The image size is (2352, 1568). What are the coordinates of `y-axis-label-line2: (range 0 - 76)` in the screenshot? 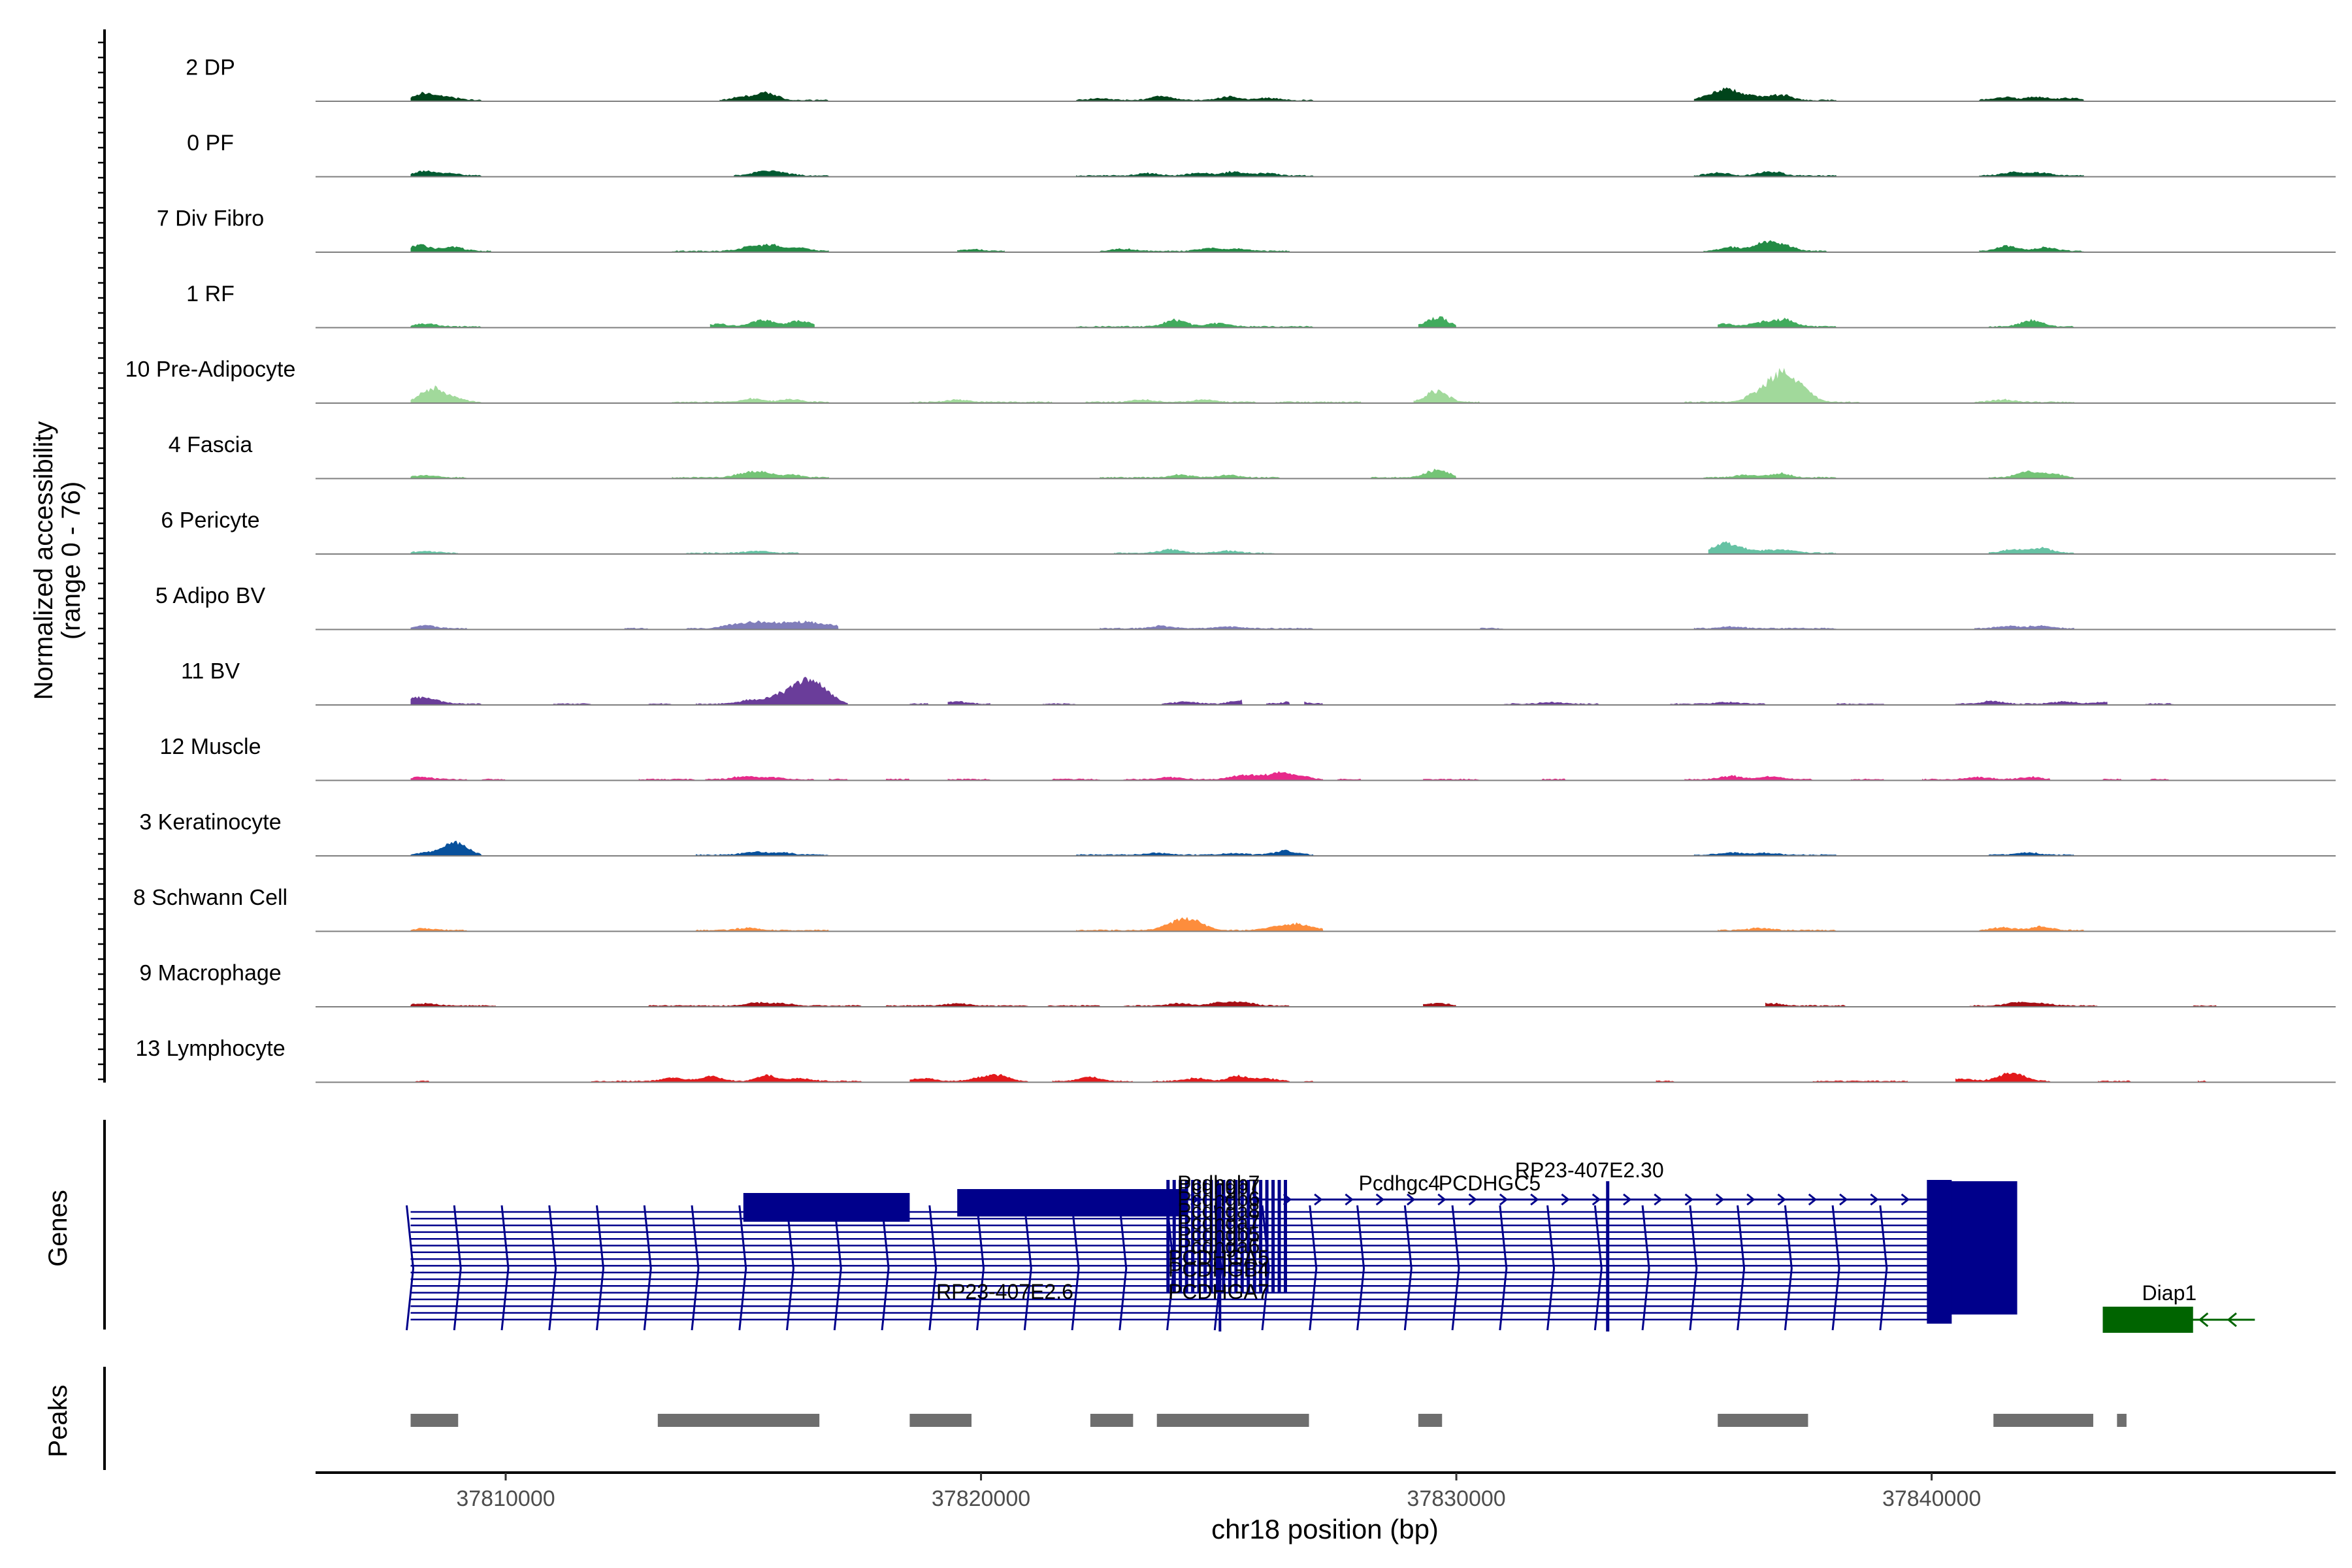 It's located at (71, 561).